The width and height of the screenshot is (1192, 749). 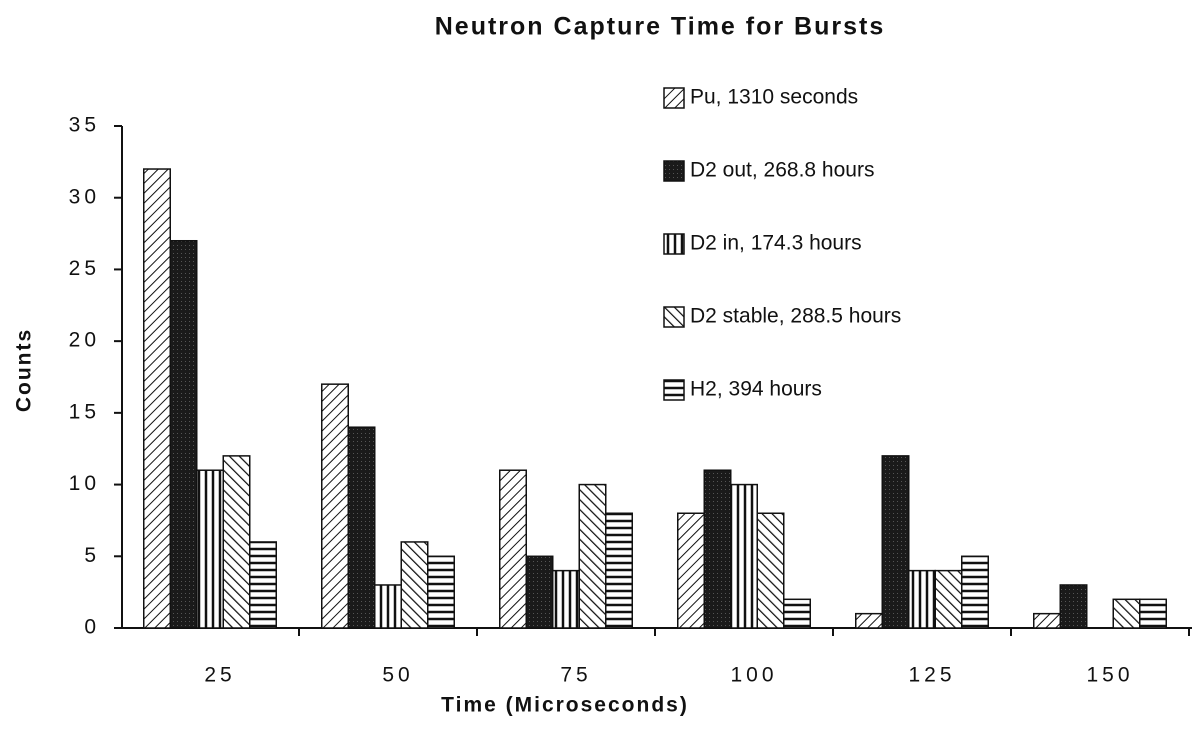 What do you see at coordinates (24, 370) in the screenshot?
I see `y-axis-label: Counts` at bounding box center [24, 370].